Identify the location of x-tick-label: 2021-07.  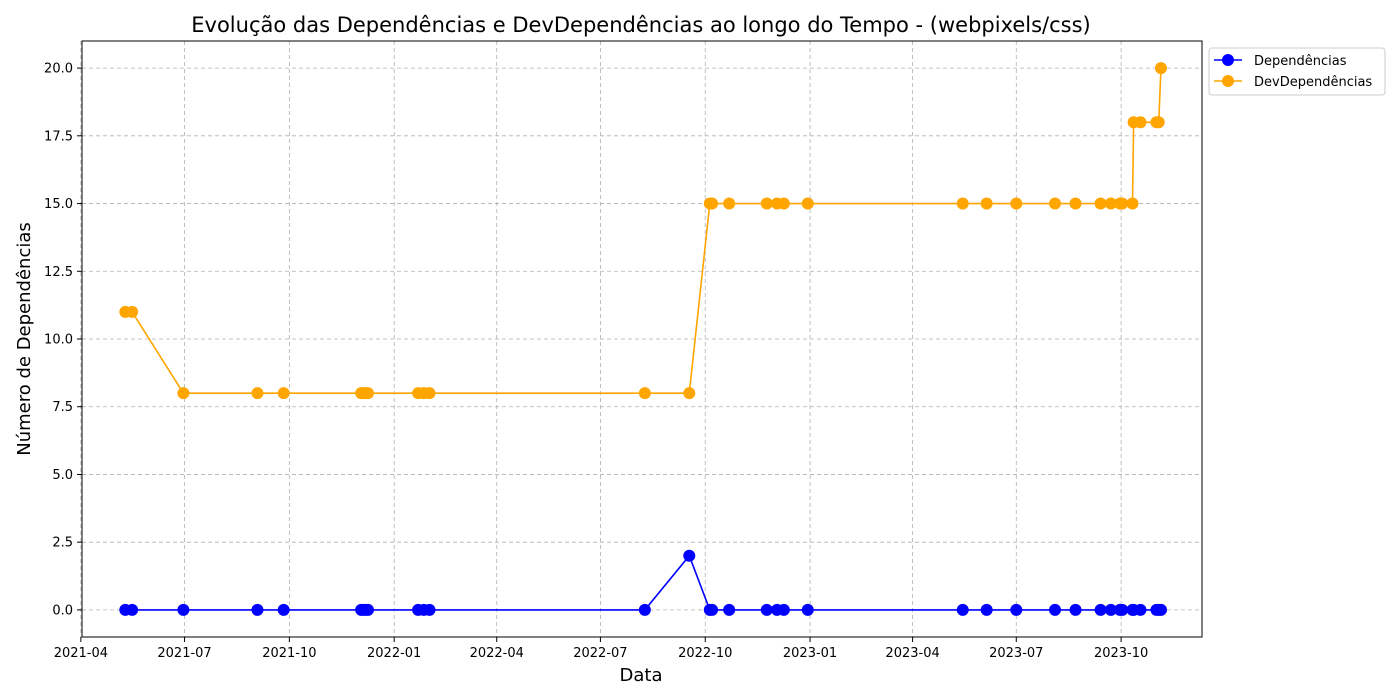
(184, 653).